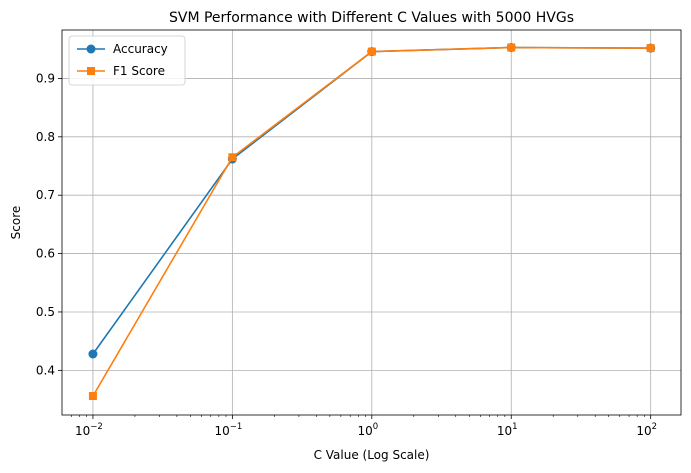 The image size is (691, 473). I want to click on legend-label-accuracy: Accuracy, so click(140, 49).